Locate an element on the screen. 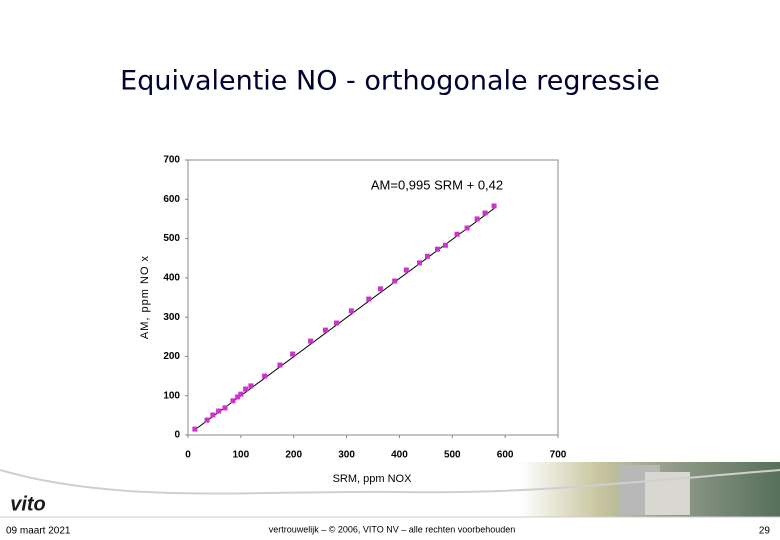 Image resolution: width=780 pixels, height=540 pixels. y-tick-label: 100 is located at coordinates (171, 395).